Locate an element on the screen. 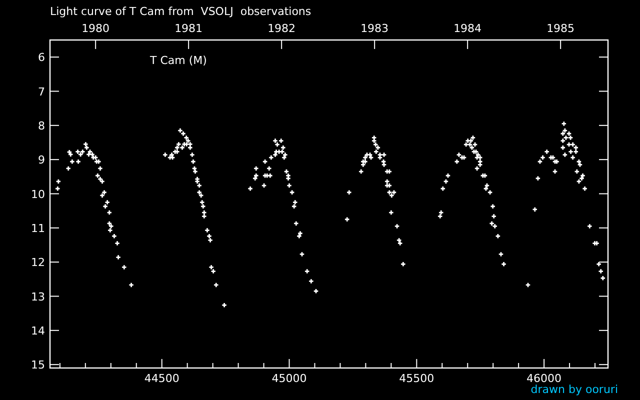  y-tick-label: 11 is located at coordinates (38, 228).